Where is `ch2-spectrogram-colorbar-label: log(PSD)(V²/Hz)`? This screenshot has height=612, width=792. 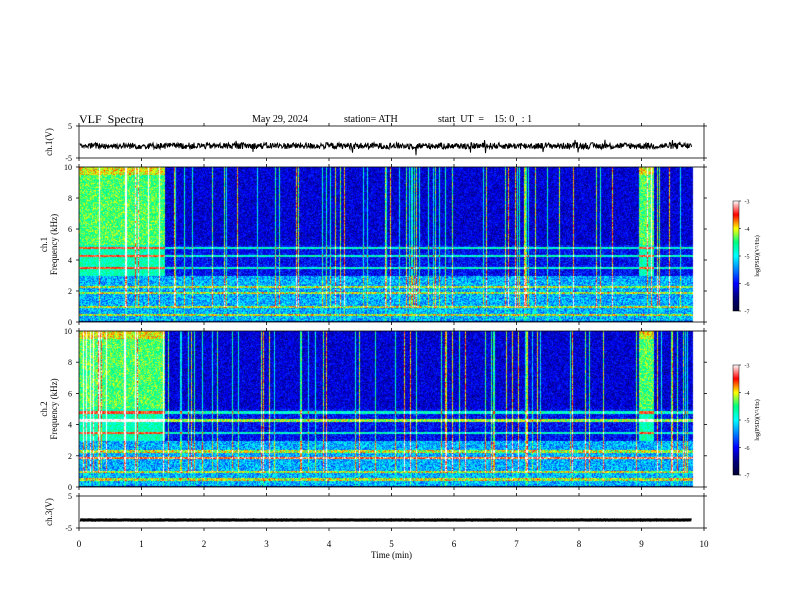
ch2-spectrogram-colorbar-label: log(PSD)(V²/Hz) is located at coordinates (757, 419).